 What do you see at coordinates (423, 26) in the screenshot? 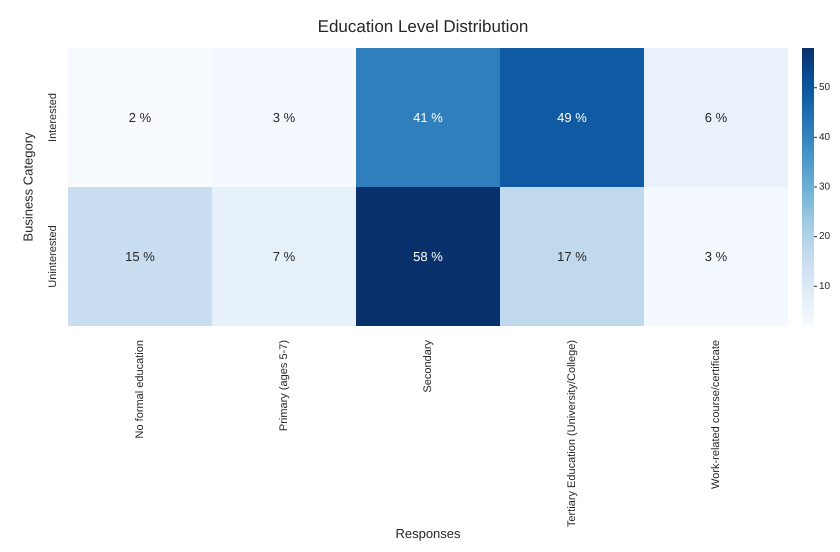
I see `chart-title: Education Level Distribution` at bounding box center [423, 26].